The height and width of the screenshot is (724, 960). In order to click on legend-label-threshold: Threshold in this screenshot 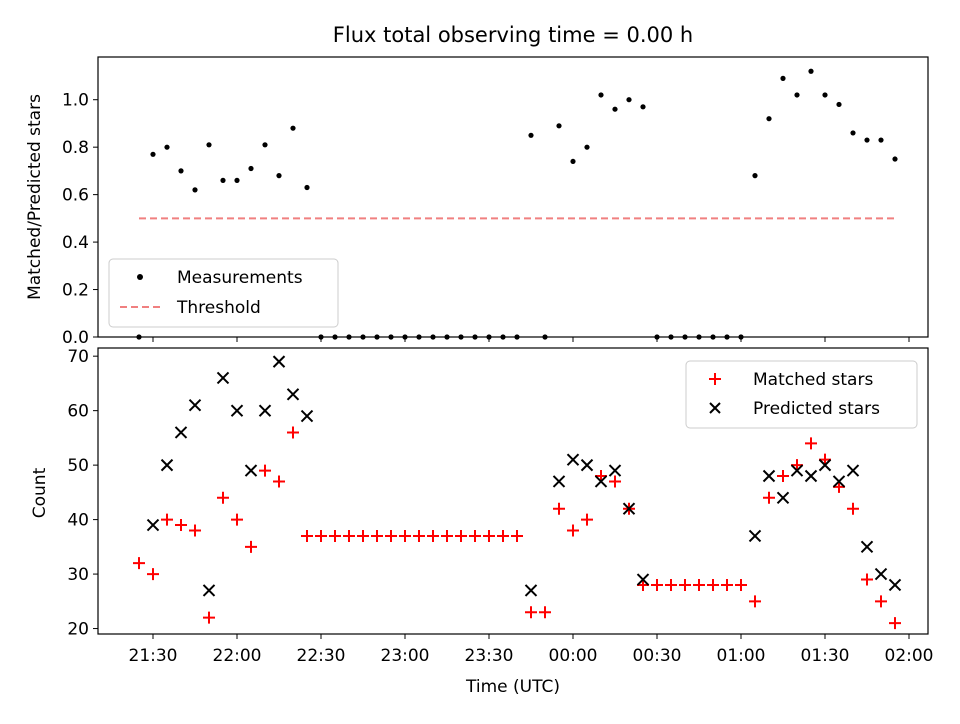, I will do `click(218, 308)`.